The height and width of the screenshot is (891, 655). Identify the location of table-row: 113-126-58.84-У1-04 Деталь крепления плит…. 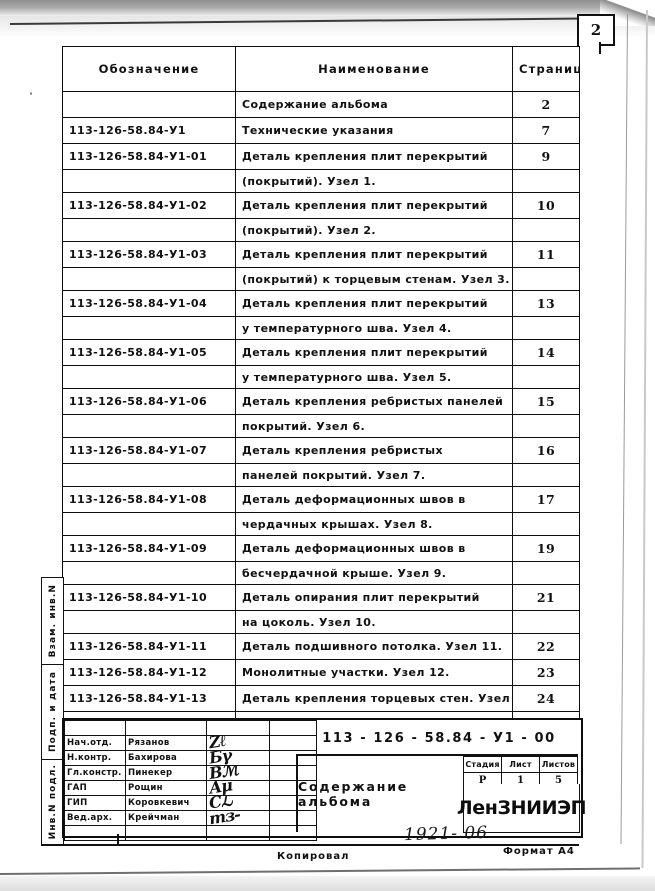
(321, 303).